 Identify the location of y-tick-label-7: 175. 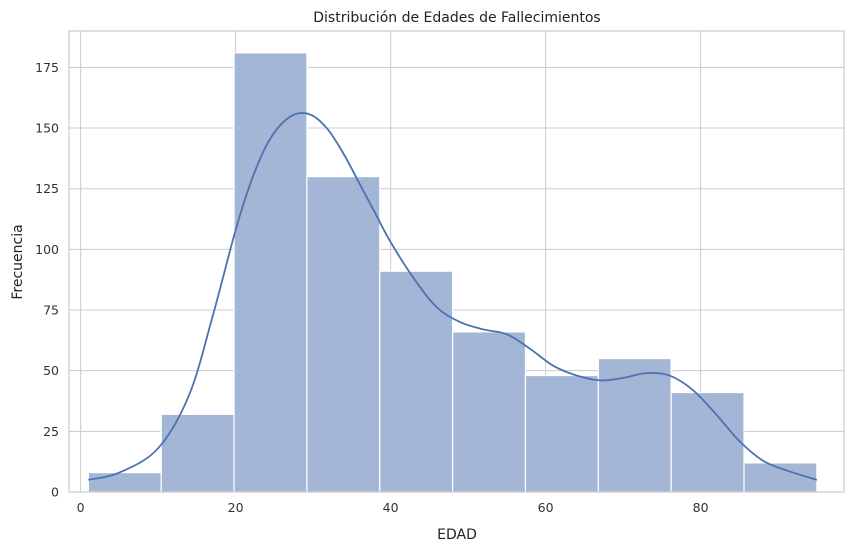
(47, 67).